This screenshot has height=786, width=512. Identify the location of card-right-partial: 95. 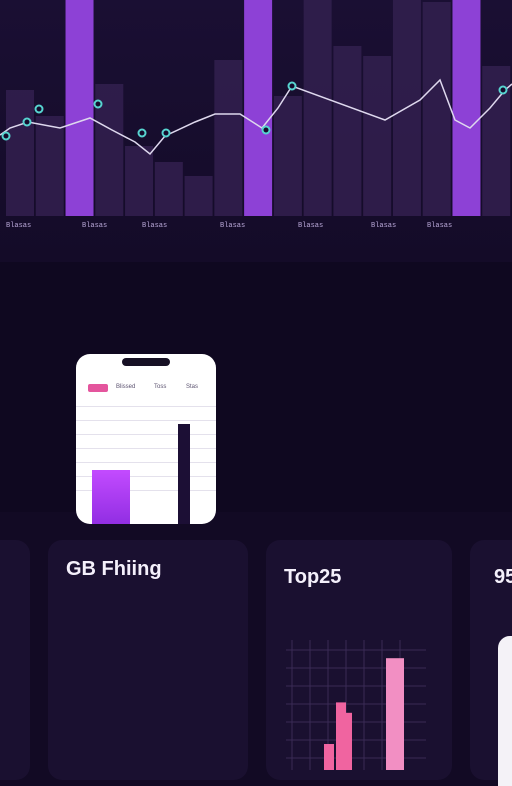
(491, 663).